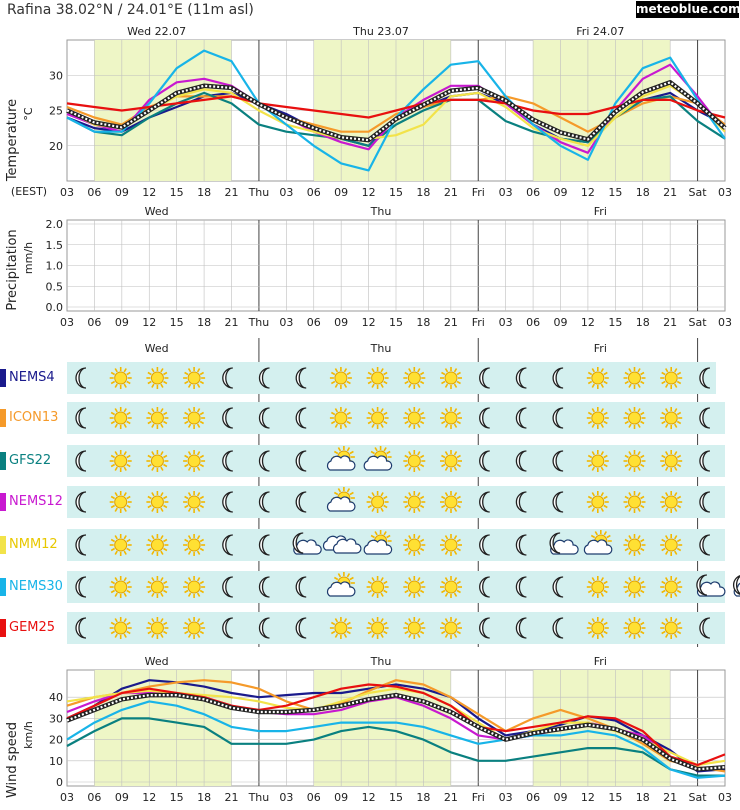  I want to click on model-name: NEMS30, so click(36, 586).